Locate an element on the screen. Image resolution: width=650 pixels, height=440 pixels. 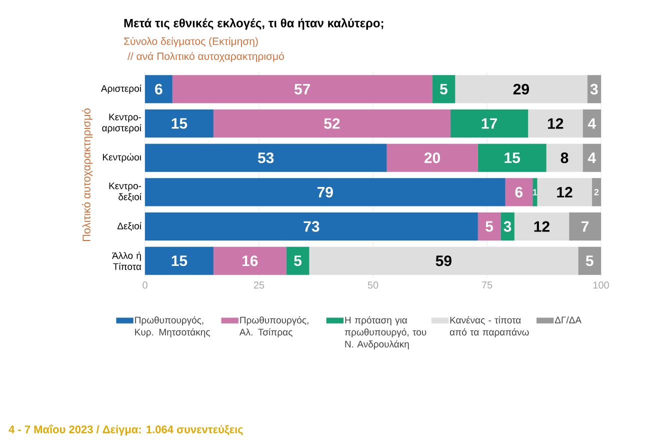
text: // ανά Πολιτικό αυτοχαρακτηρισμό is located at coordinates (206, 57).